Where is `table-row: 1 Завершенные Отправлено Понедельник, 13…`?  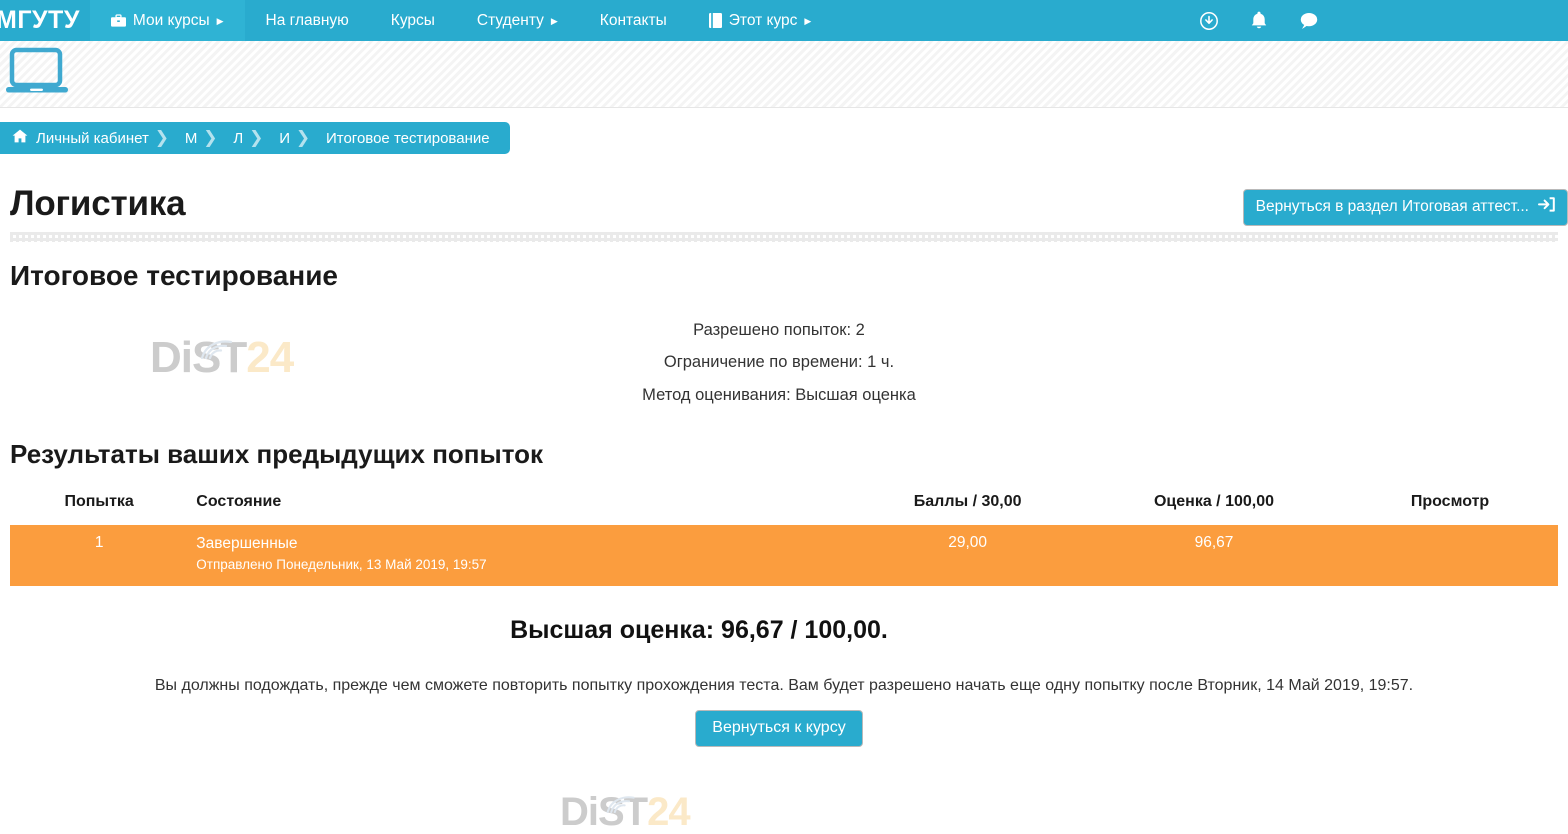
table-row: 1 Завершенные Отправлено Понедельник, 13… is located at coordinates (784, 555).